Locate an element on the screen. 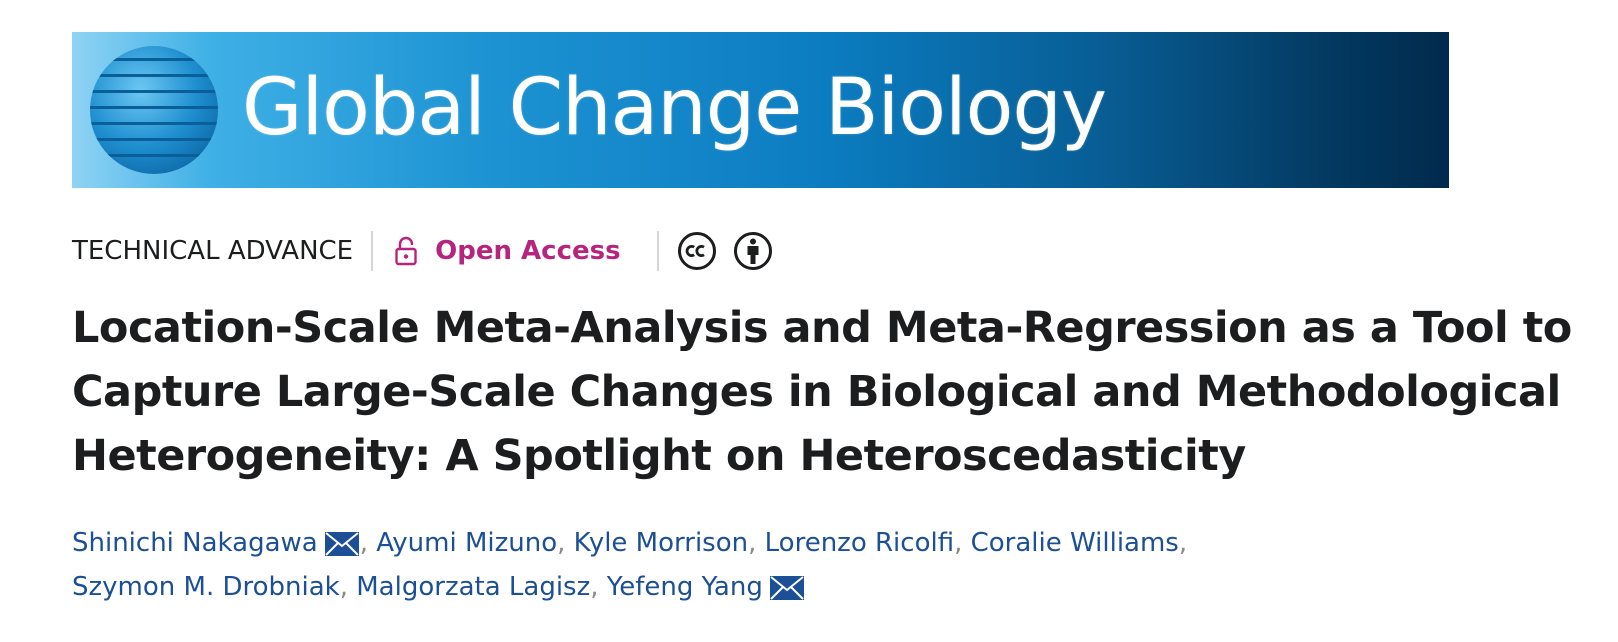 The height and width of the screenshot is (642, 1618). author-entry: Shinichi Nakagawa, is located at coordinates (224, 543).